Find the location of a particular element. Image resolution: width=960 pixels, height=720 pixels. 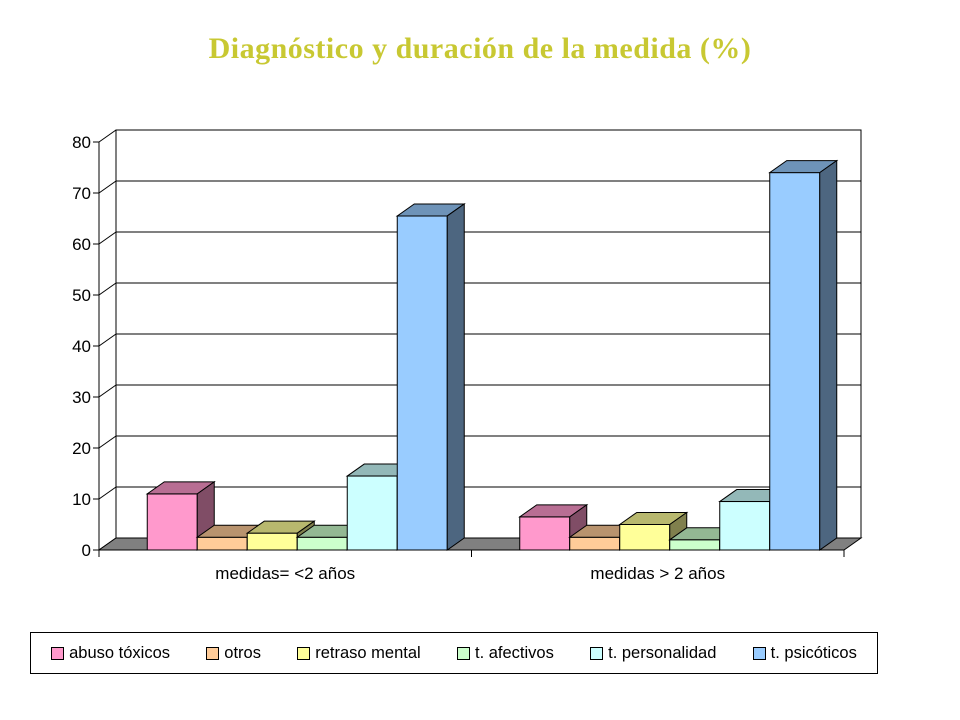

chart-title: Diagnóstico y duración de la medida (%) is located at coordinates (480, 48).